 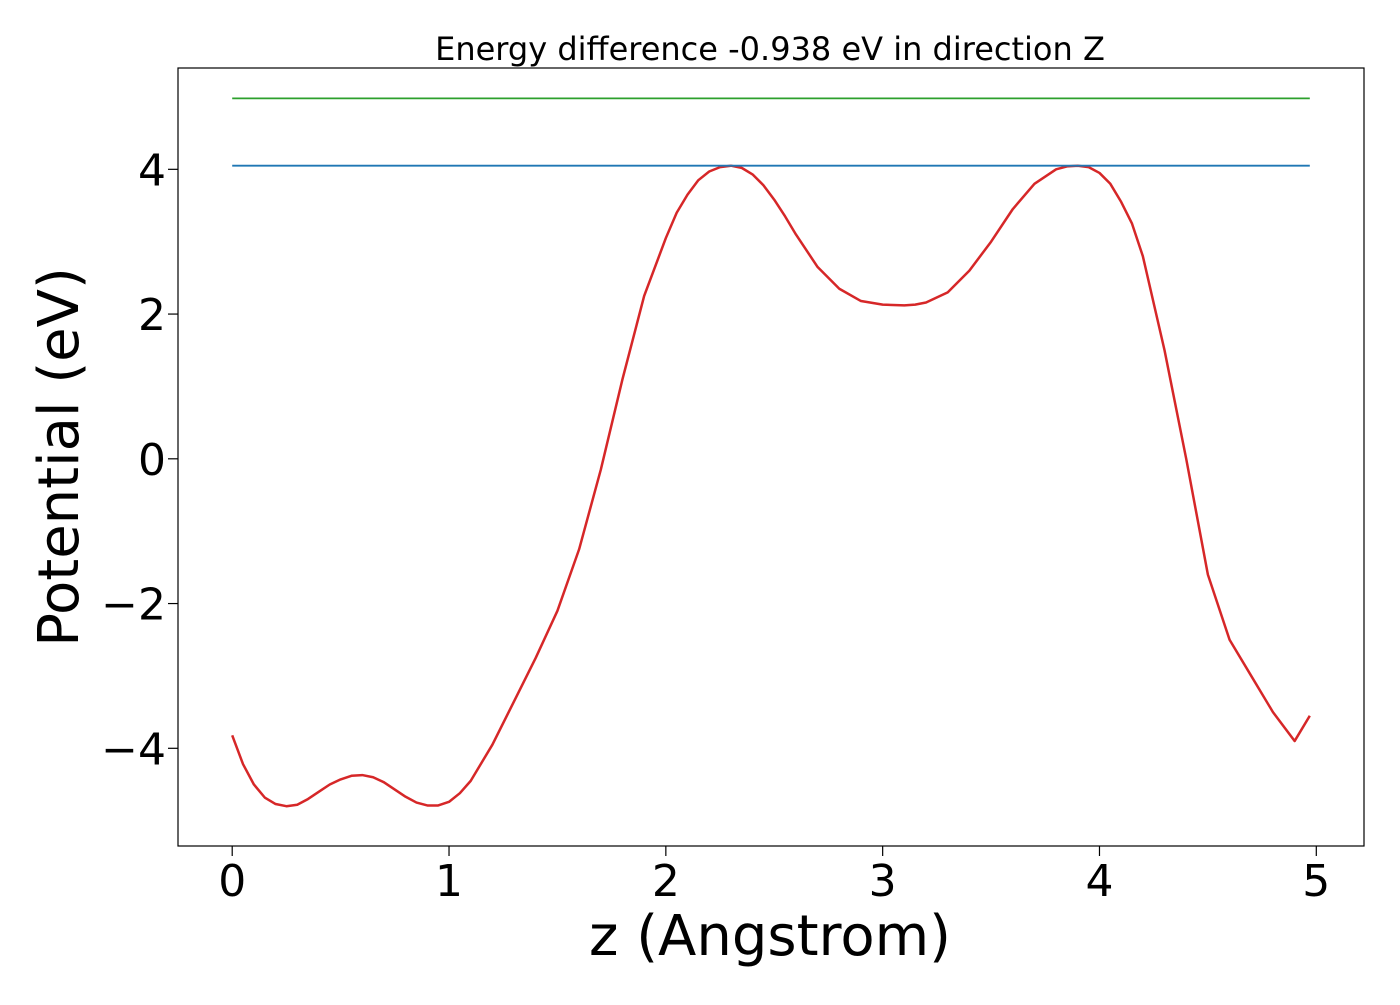 What do you see at coordinates (133, 605) in the screenshot?
I see `y-tick-label: −2` at bounding box center [133, 605].